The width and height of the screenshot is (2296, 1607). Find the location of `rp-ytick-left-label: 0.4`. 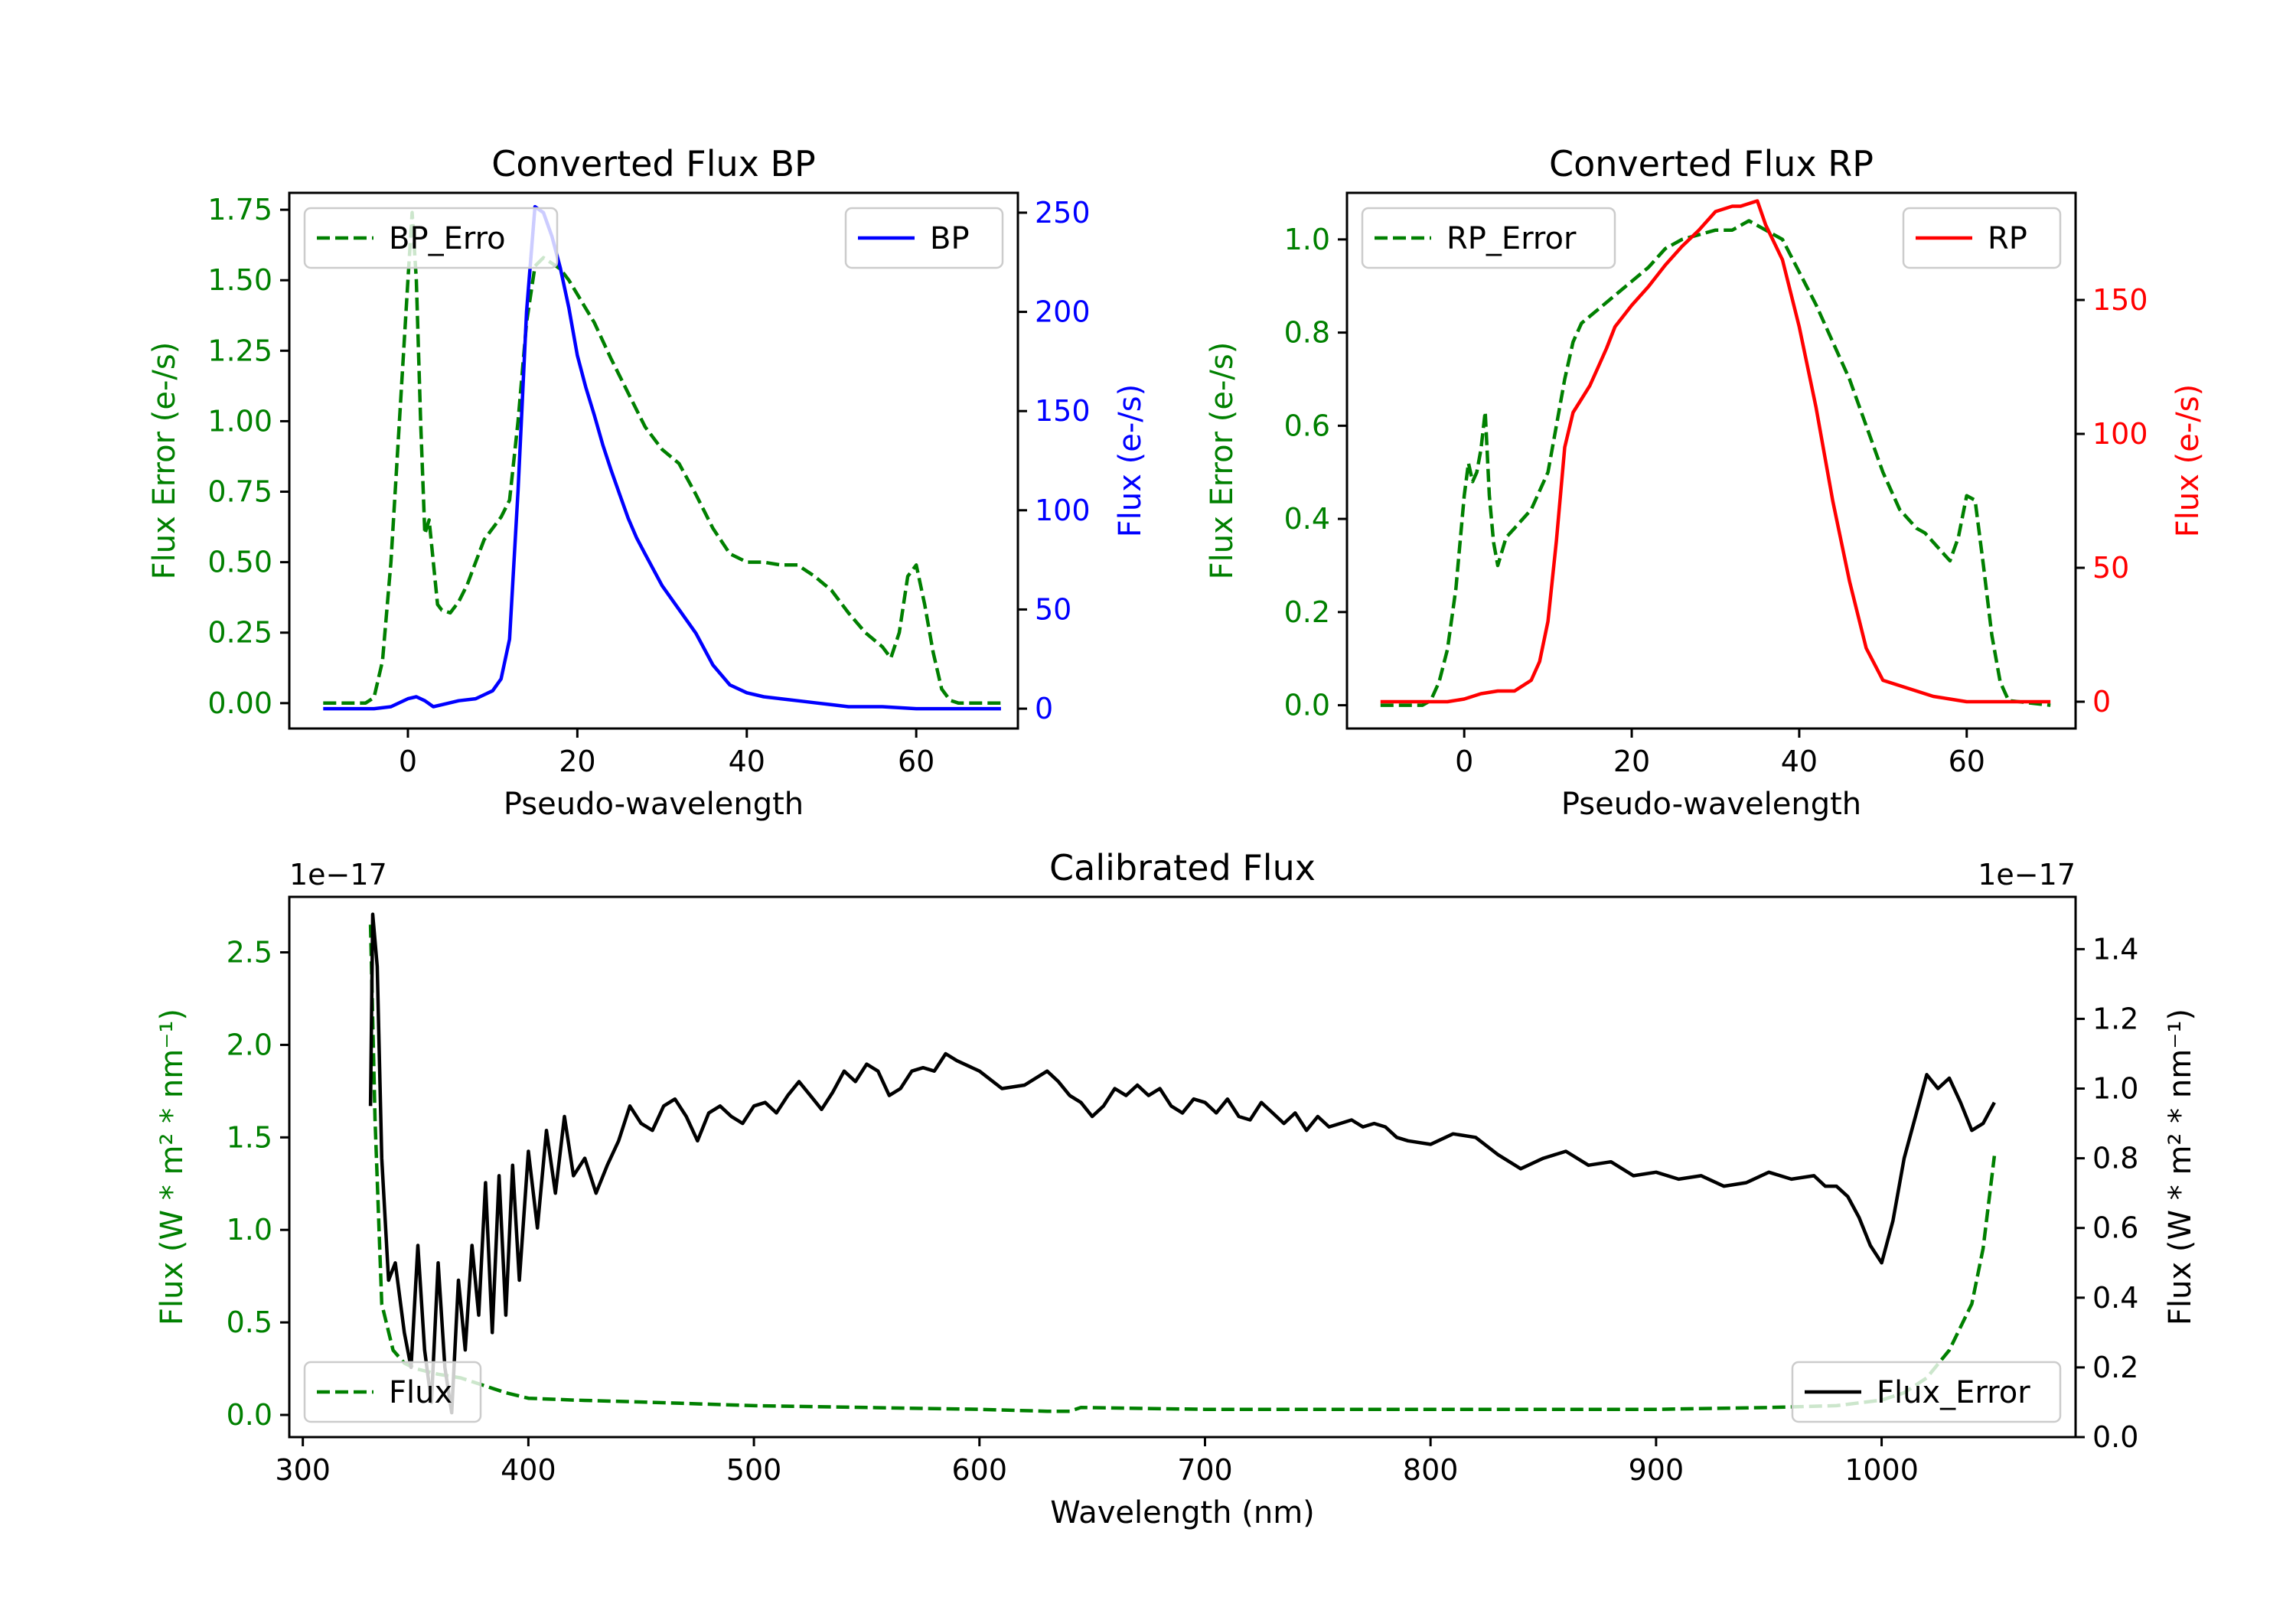

rp-ytick-left-label: 0.4 is located at coordinates (1307, 519).